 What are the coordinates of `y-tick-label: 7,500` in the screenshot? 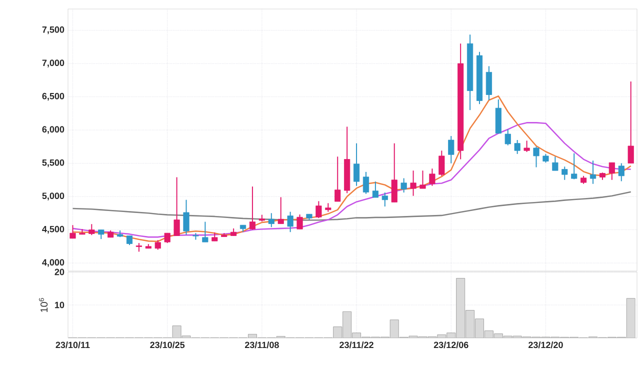 It's located at (53, 30).